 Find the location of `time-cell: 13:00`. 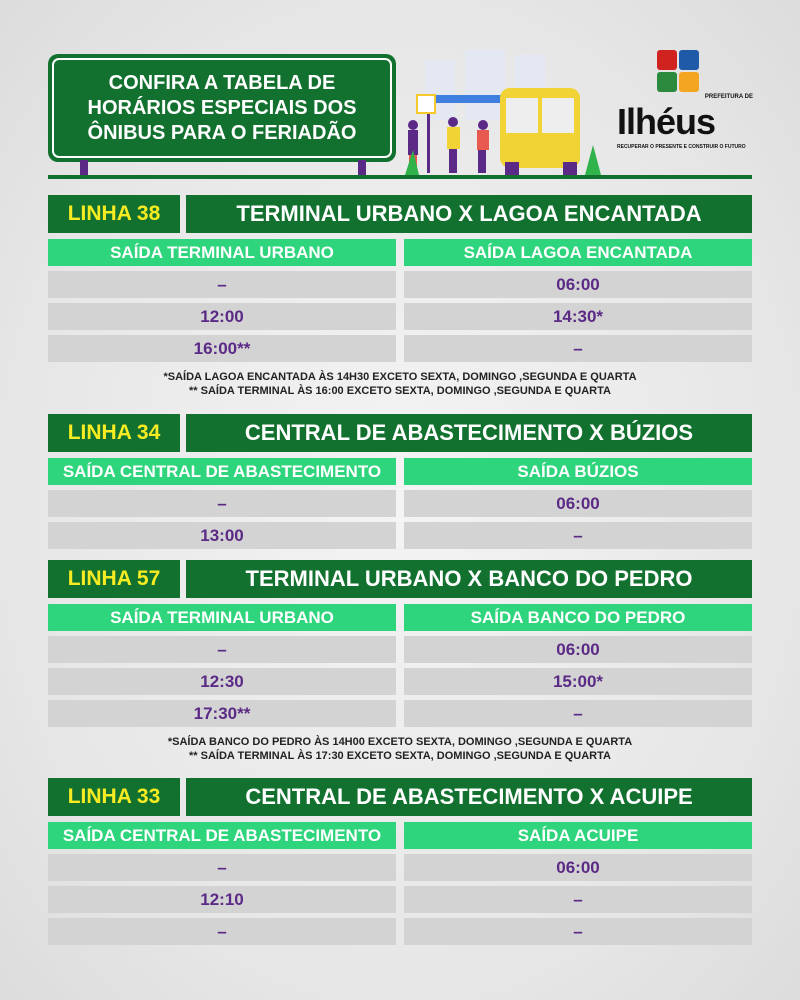

time-cell: 13:00 is located at coordinates (222, 535).